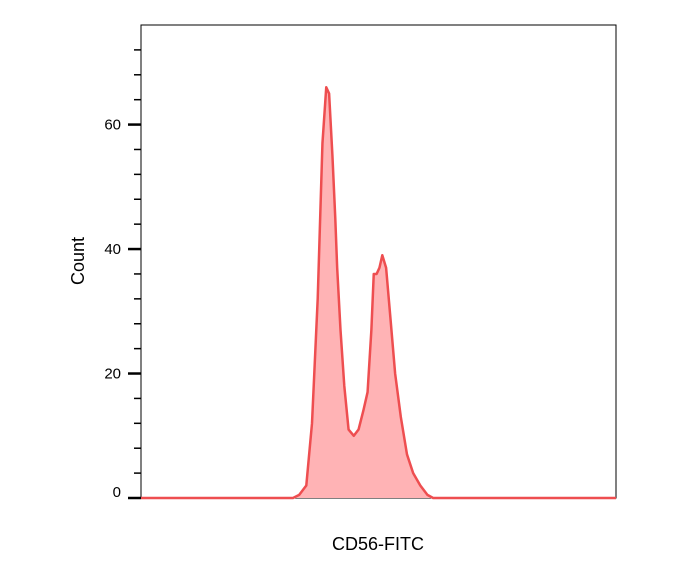 This screenshot has width=678, height=571. I want to click on y-axis-label: Count, so click(78, 261).